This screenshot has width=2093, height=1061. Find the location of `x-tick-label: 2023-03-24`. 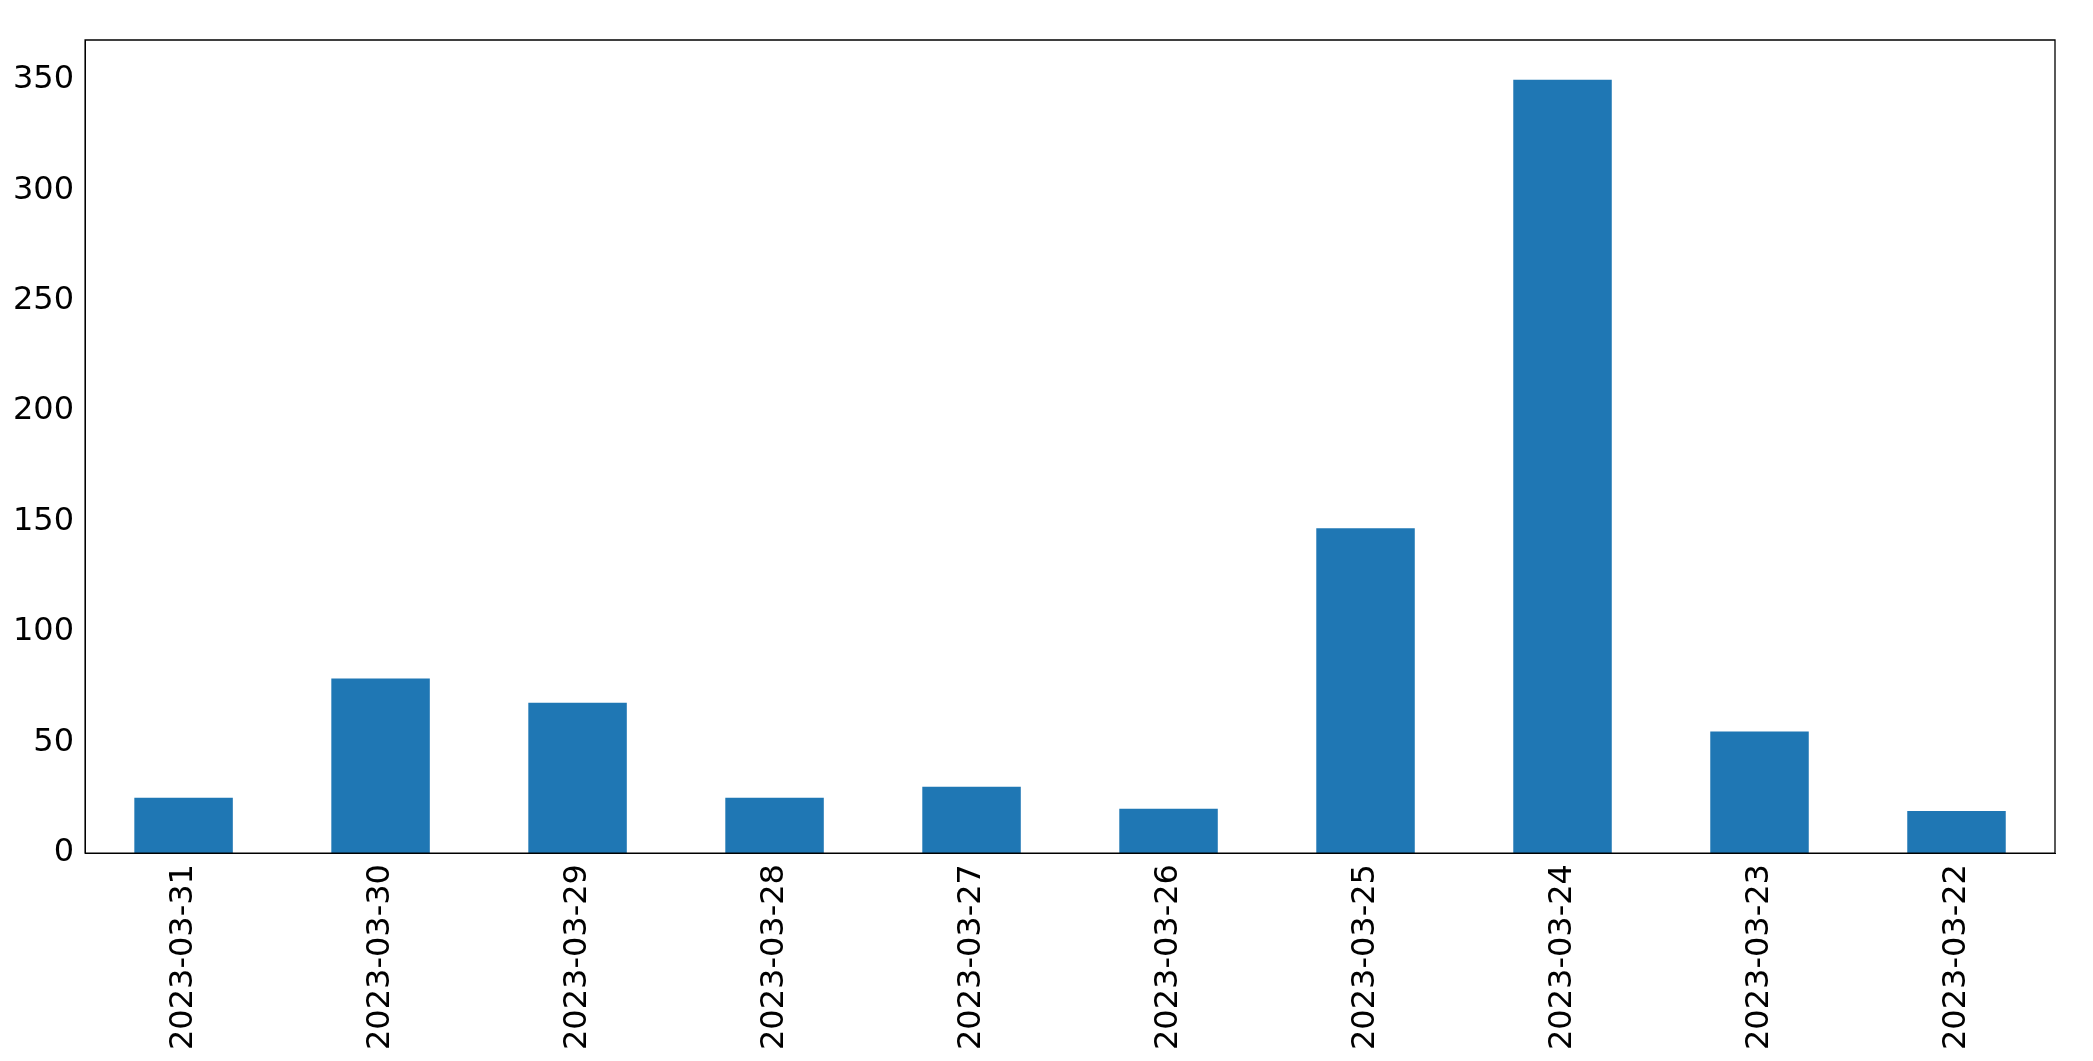

x-tick-label: 2023-03-24 is located at coordinates (1559, 957).